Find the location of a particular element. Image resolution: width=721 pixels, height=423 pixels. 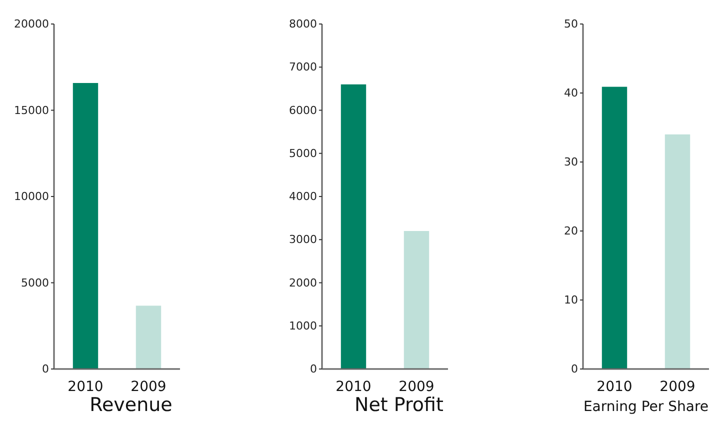

y-tick-label: 10 is located at coordinates (571, 300).